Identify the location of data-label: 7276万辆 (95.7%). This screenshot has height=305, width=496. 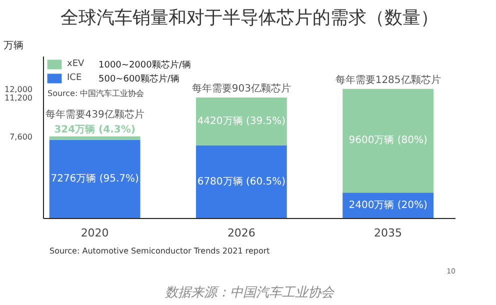
(95, 178).